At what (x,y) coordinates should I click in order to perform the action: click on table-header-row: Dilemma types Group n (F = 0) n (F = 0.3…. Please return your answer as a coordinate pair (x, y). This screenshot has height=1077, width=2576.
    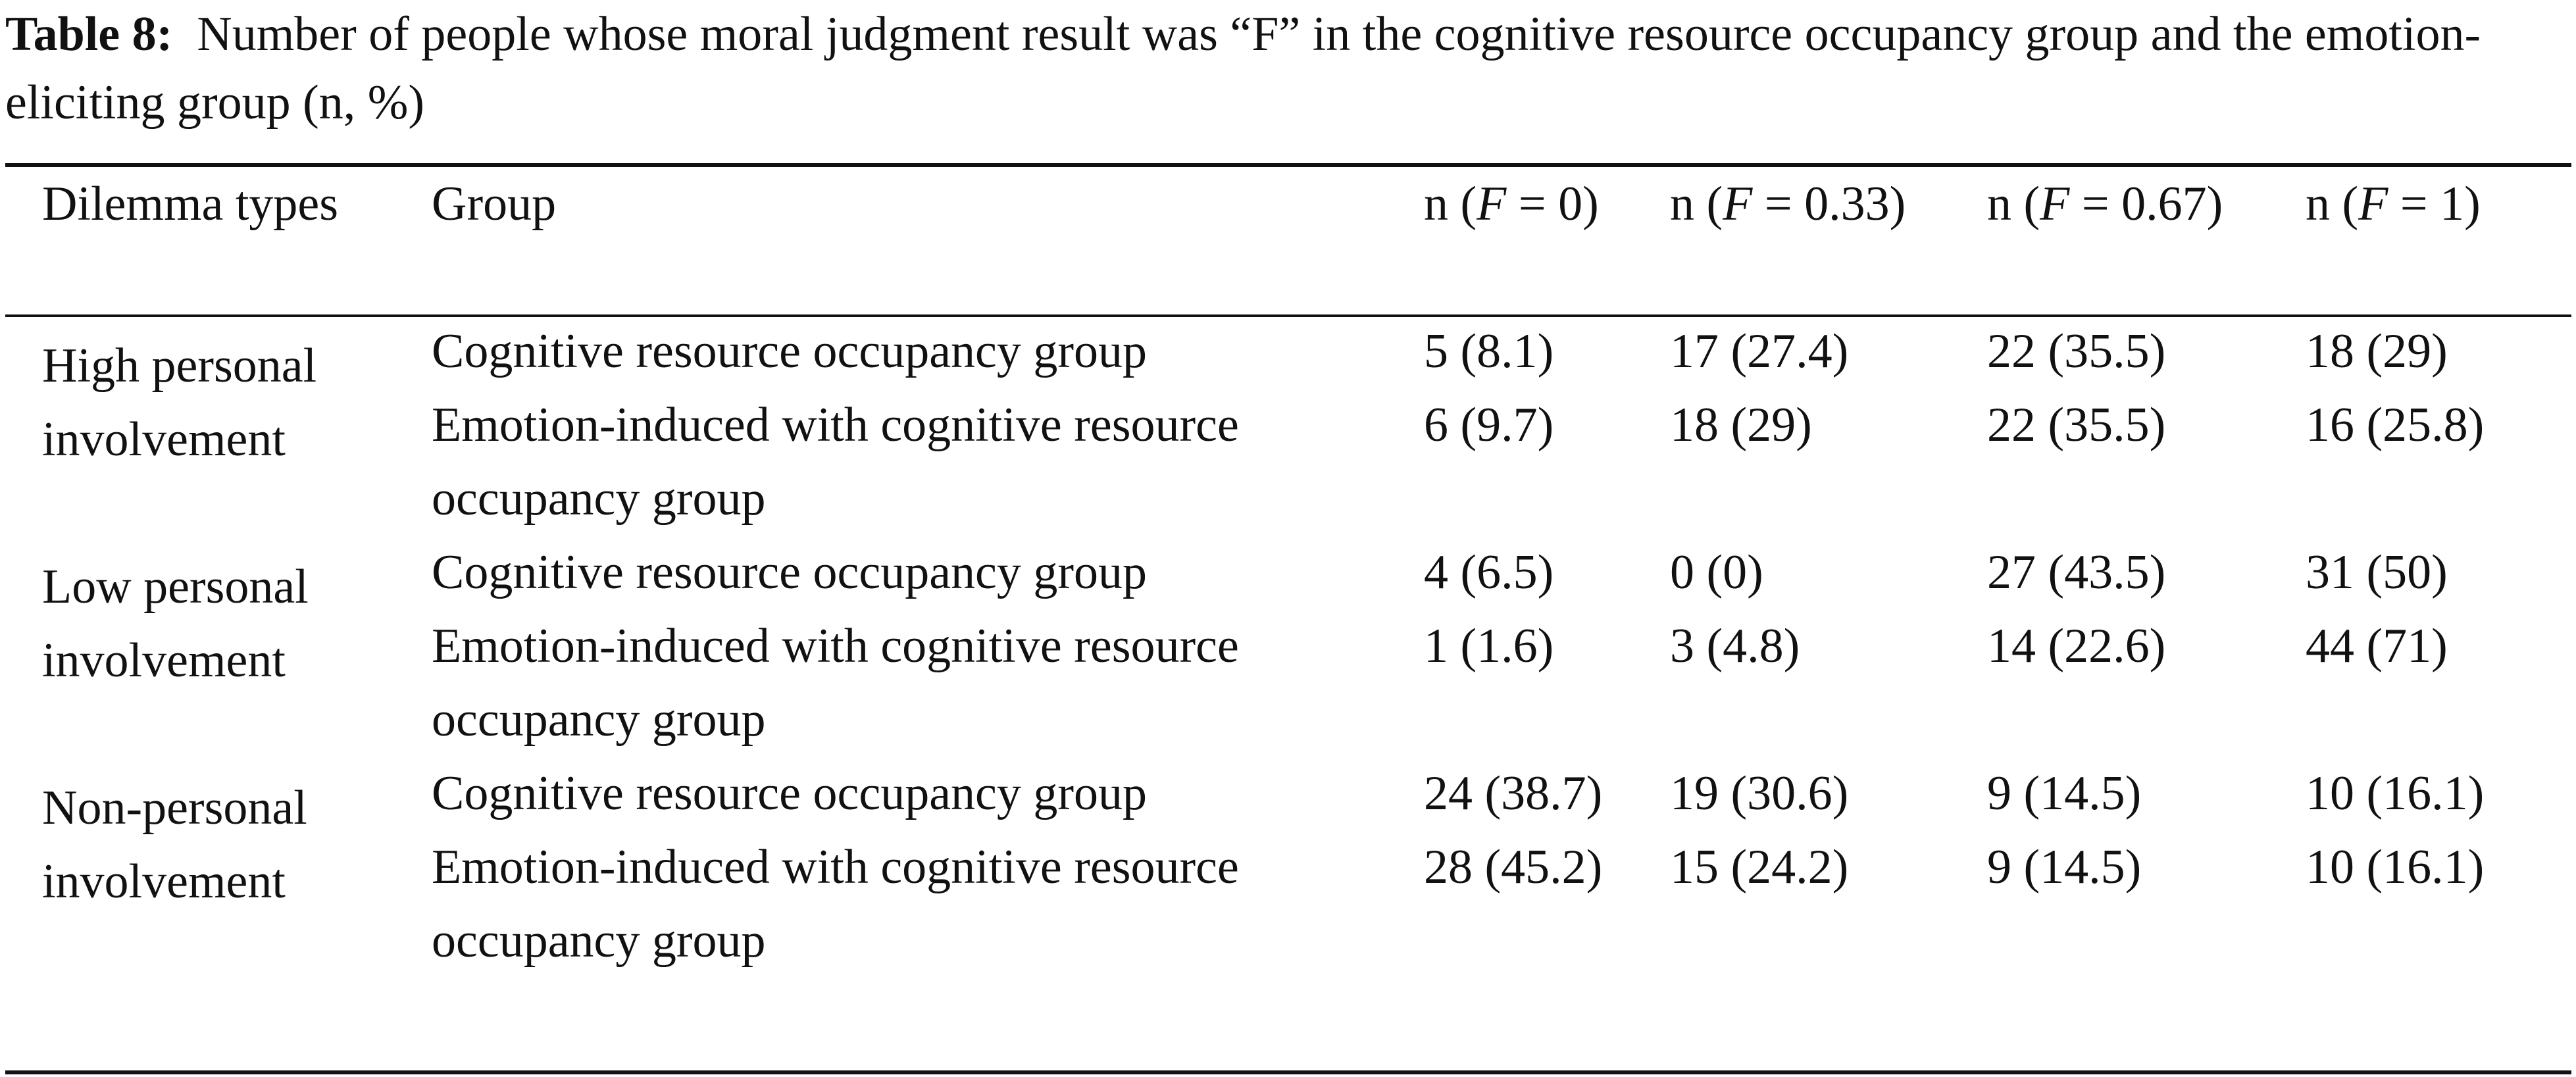
    Looking at the image, I should click on (1288, 240).